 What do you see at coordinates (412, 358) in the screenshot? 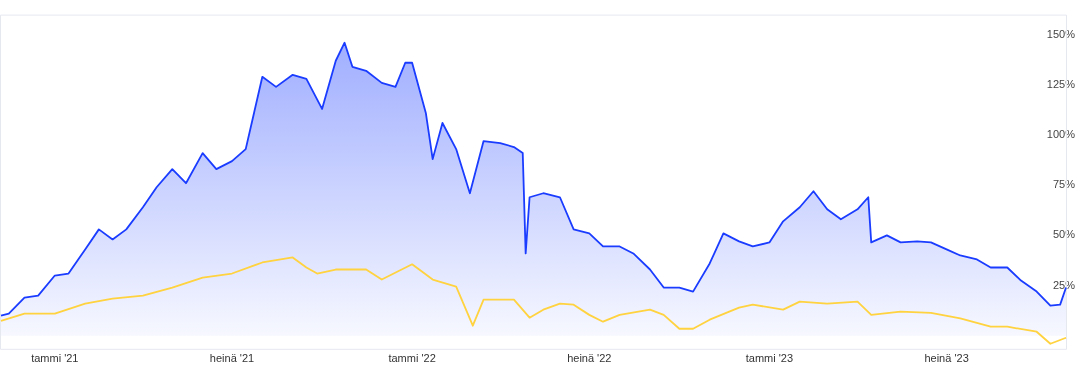
I see `x-tick-label: tammi '22` at bounding box center [412, 358].